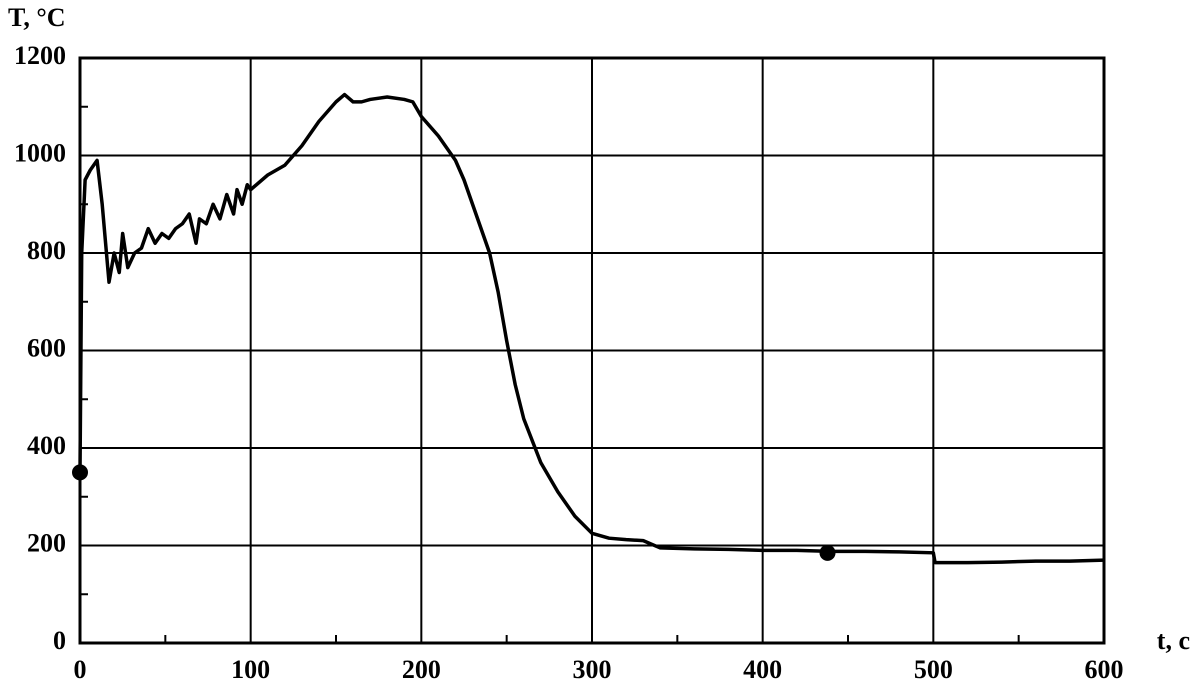  Describe the element at coordinates (762, 669) in the screenshot. I see `x-tick-label: 400` at that location.